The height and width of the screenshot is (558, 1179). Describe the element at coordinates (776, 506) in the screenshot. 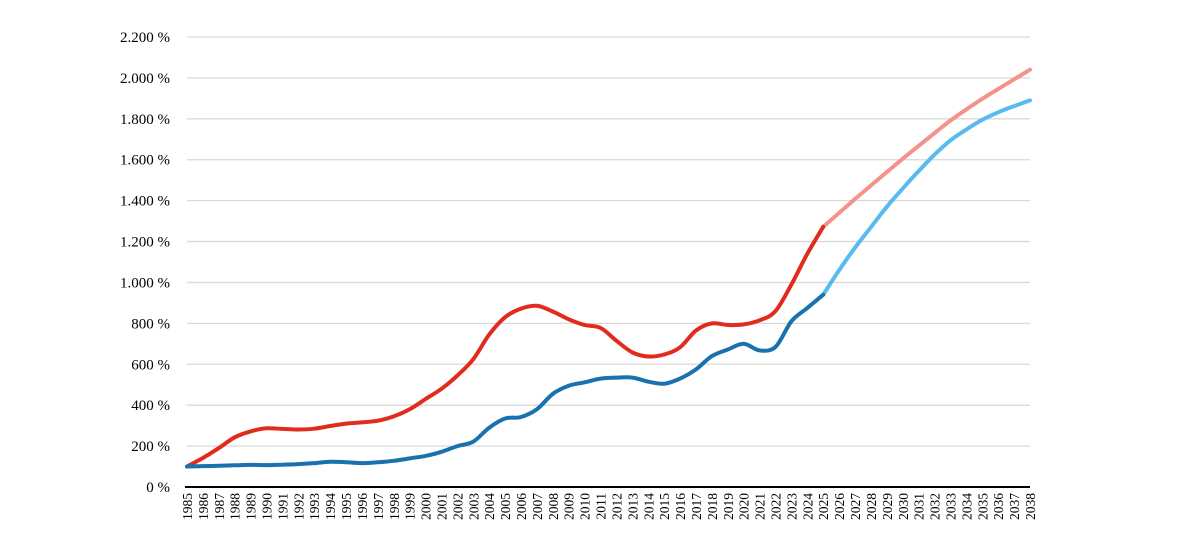

I see `x-axis-tick-label: 2022` at that location.